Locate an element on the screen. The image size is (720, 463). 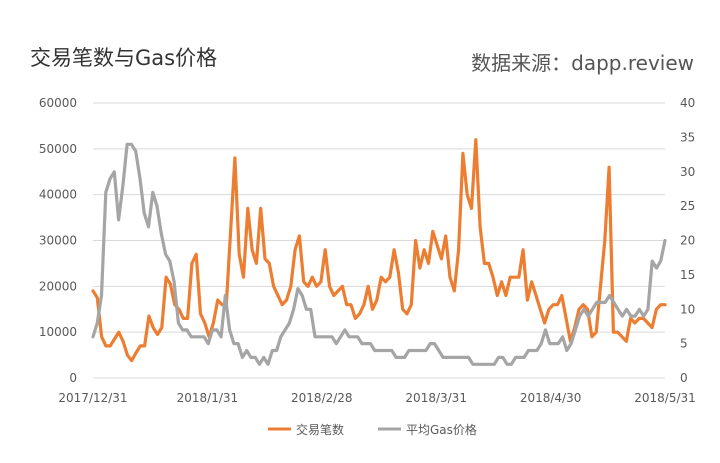
legend-label-series1: 交易笔数 is located at coordinates (320, 429).